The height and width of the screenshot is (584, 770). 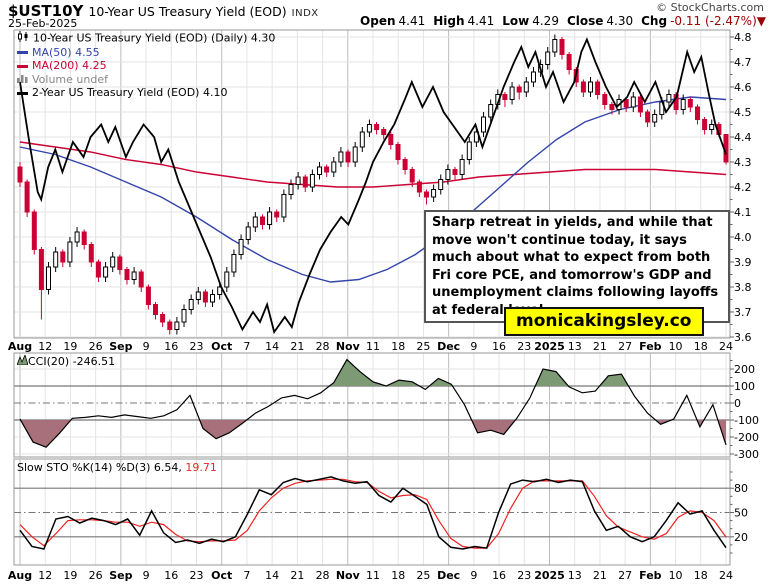 I want to click on svg-text: 50, so click(x=741, y=513).